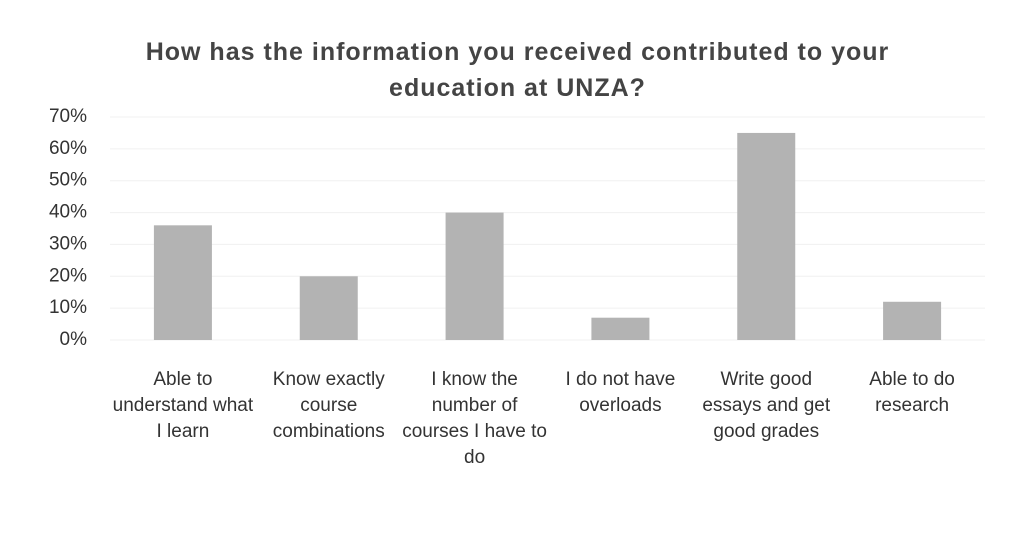 This screenshot has width=1021, height=540. I want to click on x-tick-label: Write good essays and get good grades, so click(766, 405).